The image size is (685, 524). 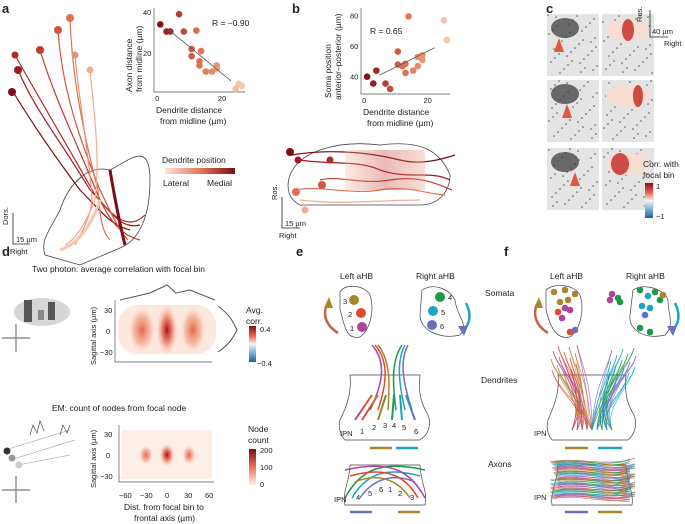 I want to click on axes-d-top, so click(x=163, y=331).